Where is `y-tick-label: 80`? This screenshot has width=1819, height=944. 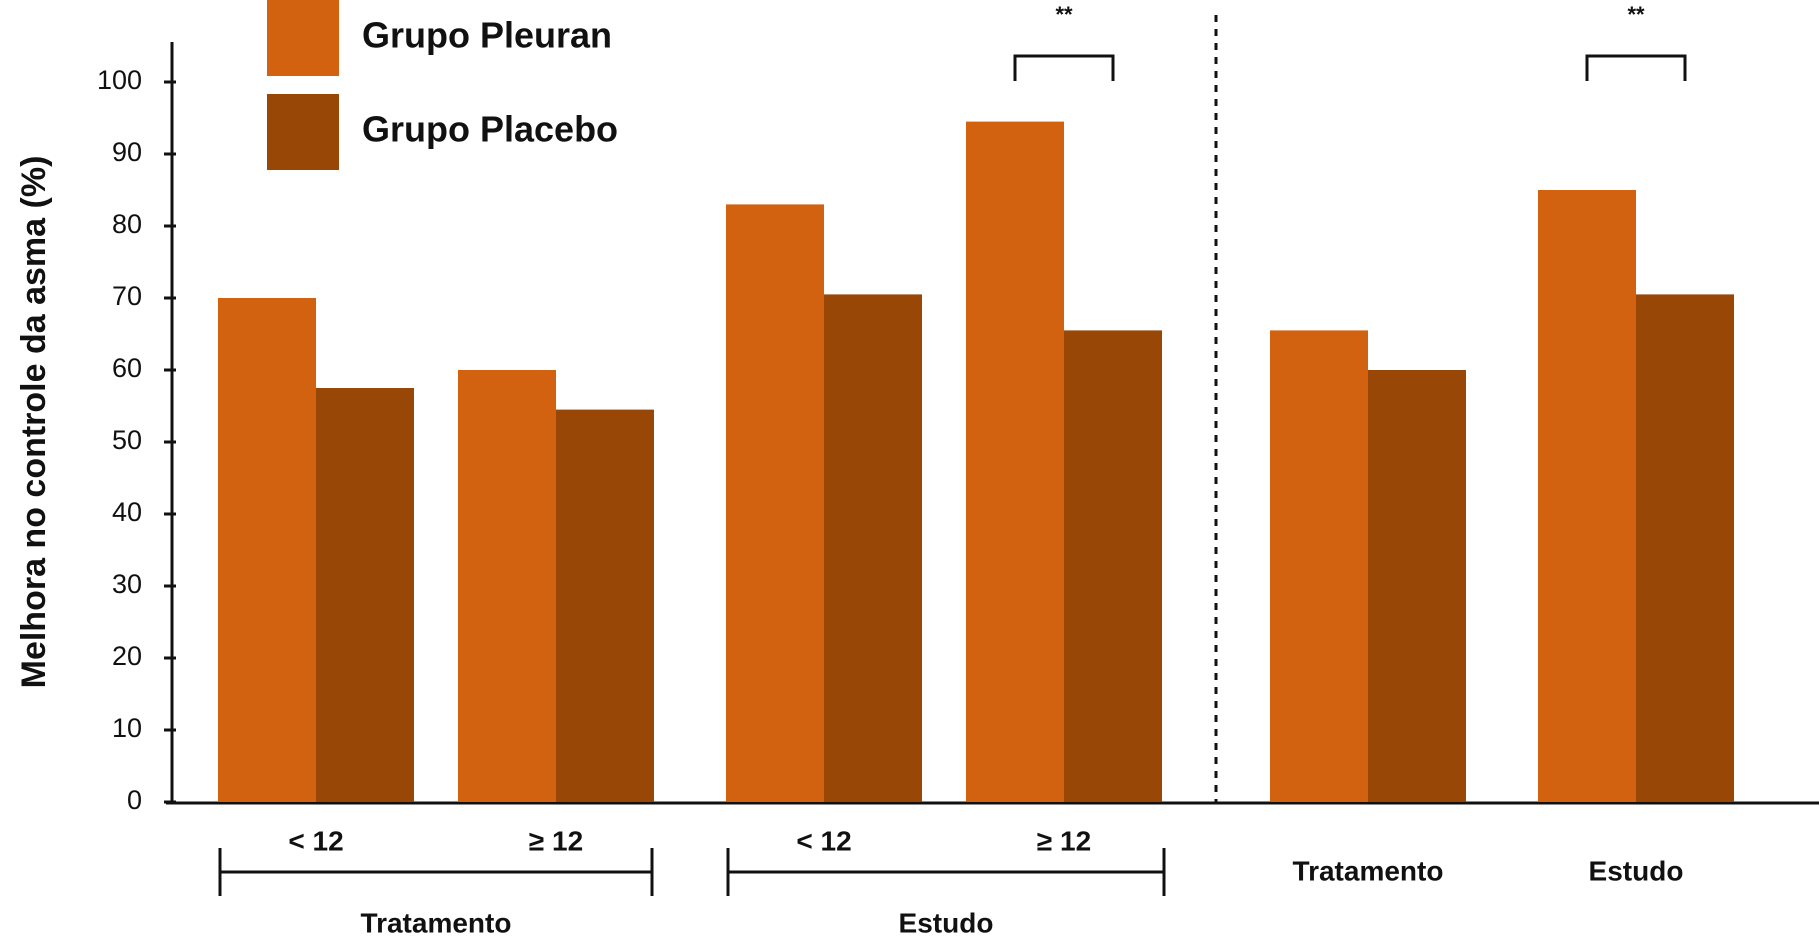 y-tick-label: 80 is located at coordinates (127, 224).